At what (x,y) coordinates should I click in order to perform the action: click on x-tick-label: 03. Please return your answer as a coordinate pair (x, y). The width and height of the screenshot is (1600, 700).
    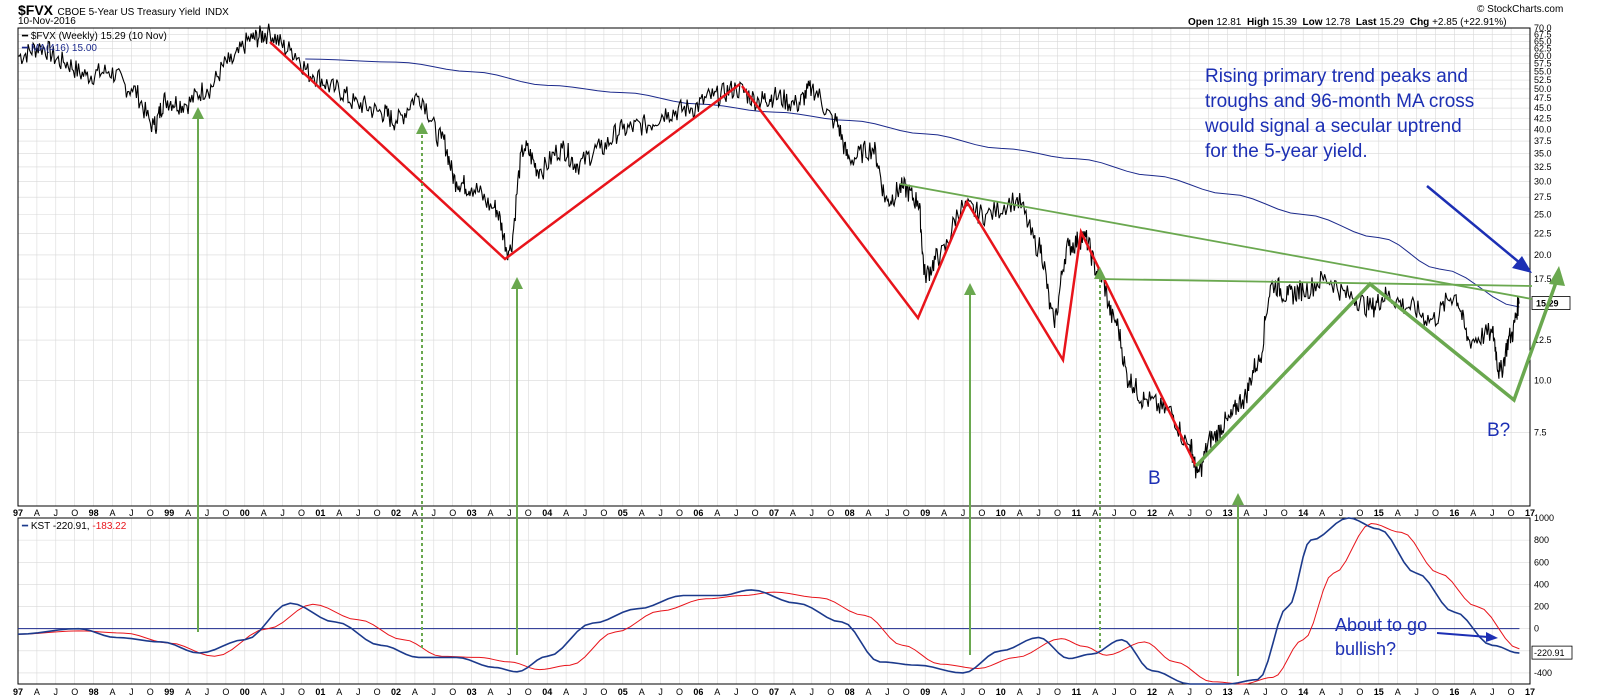
    Looking at the image, I should click on (472, 692).